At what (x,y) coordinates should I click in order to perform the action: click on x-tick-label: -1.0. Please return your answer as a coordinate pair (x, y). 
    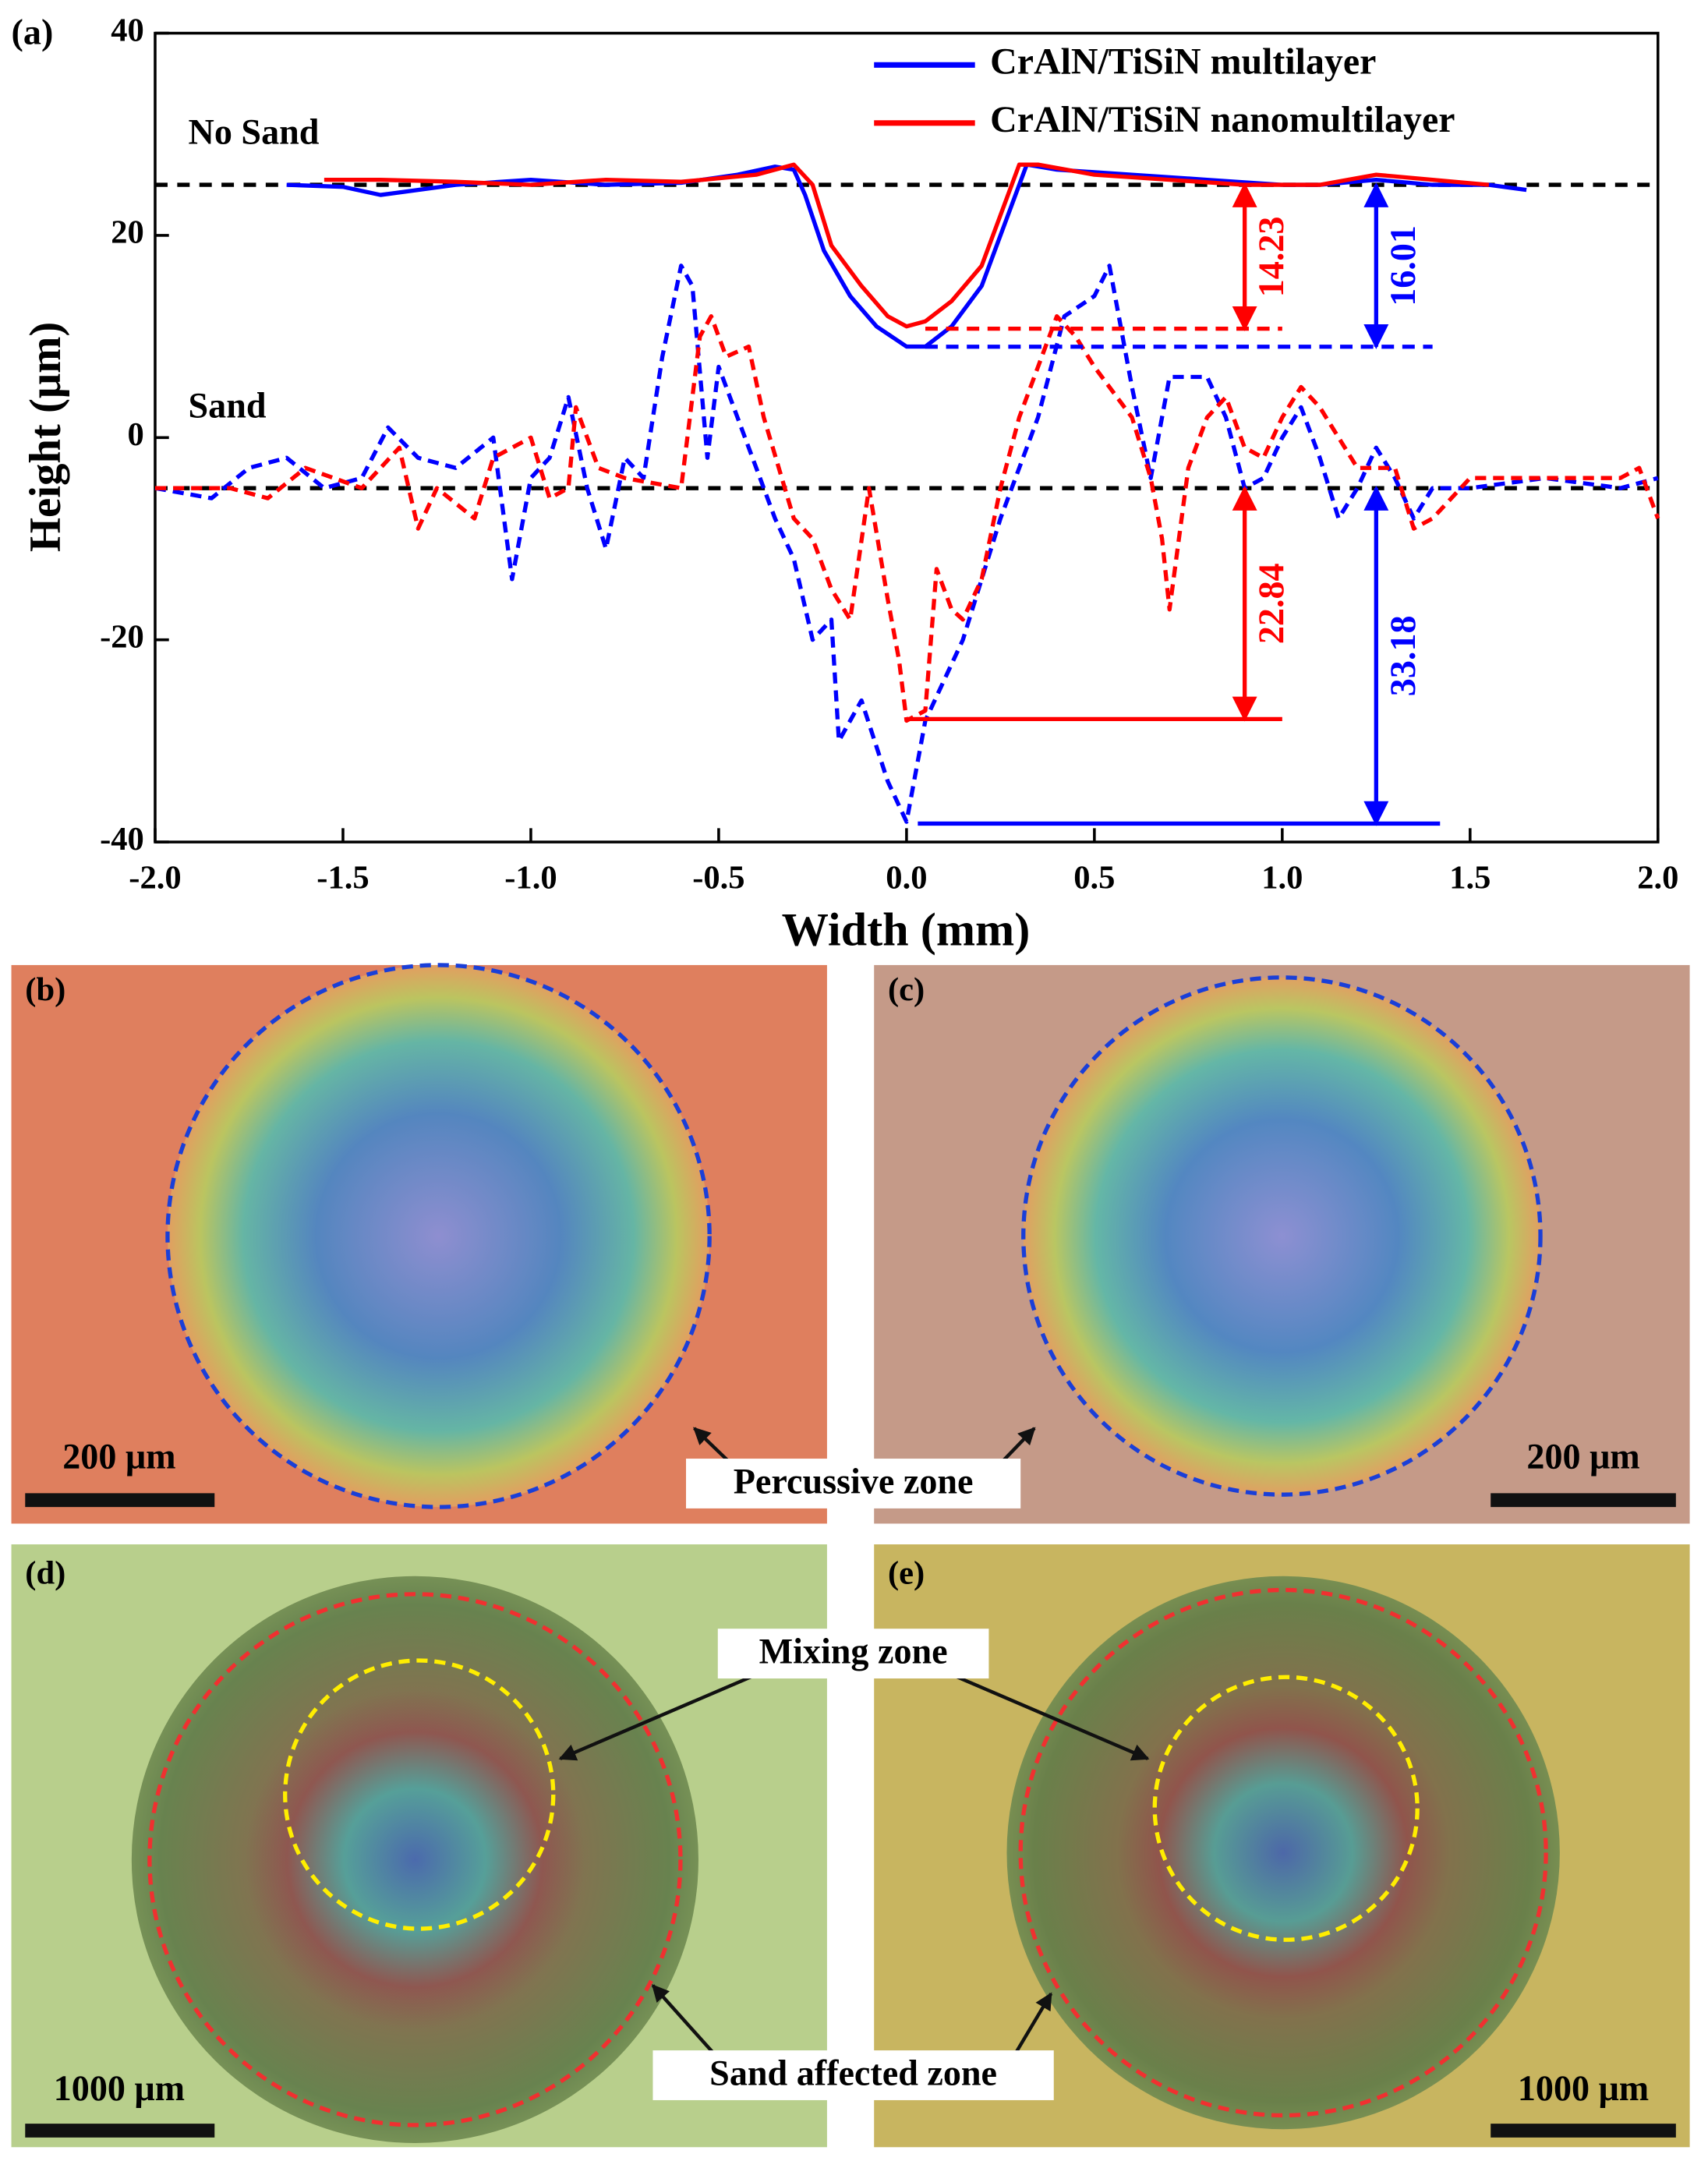
    Looking at the image, I should click on (530, 877).